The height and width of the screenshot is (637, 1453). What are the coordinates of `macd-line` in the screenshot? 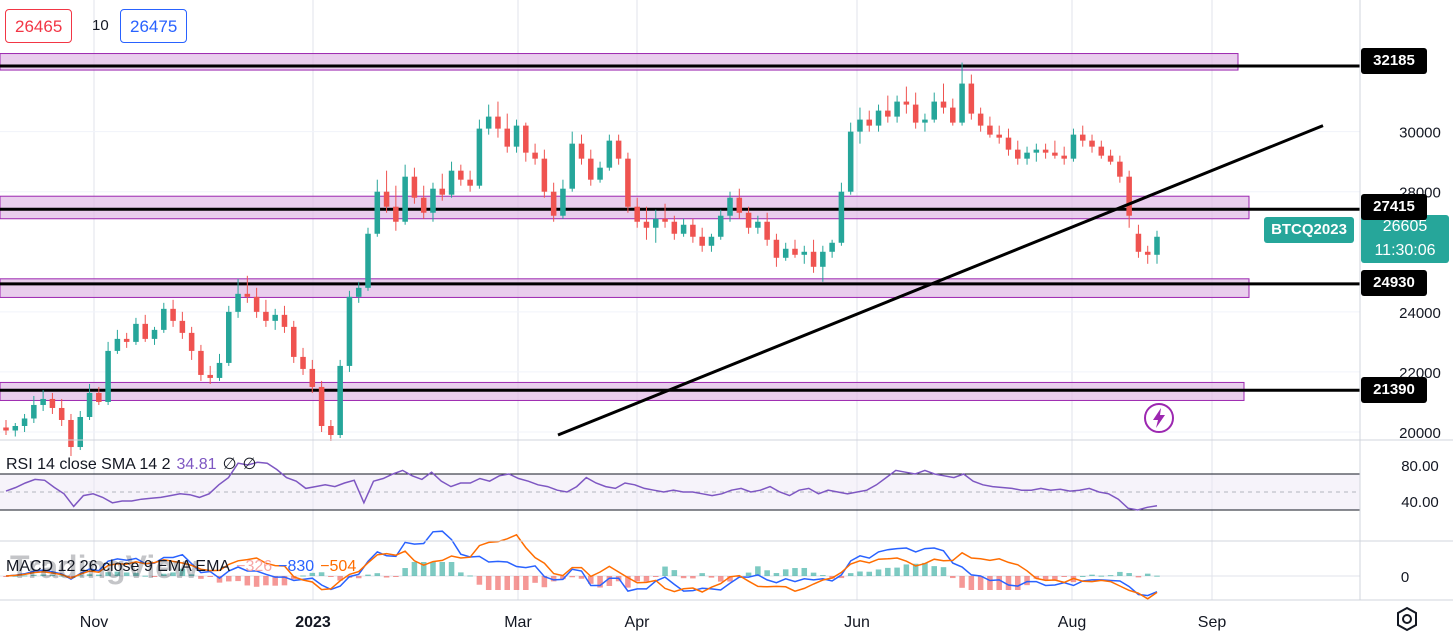 It's located at (581, 563).